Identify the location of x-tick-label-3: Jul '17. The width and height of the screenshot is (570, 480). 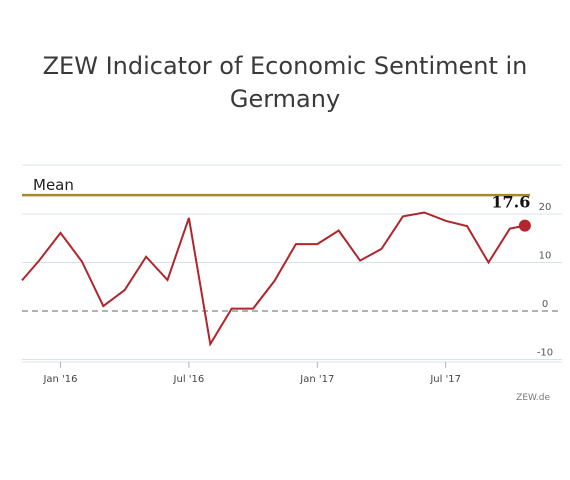
(445, 379).